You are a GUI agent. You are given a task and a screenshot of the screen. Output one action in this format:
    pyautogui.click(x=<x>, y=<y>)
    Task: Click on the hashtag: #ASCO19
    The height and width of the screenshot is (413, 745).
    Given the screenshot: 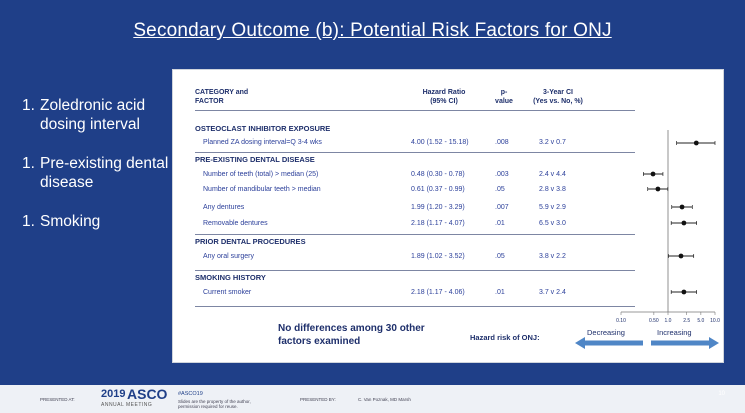 What is the action you would take?
    pyautogui.click(x=190, y=394)
    